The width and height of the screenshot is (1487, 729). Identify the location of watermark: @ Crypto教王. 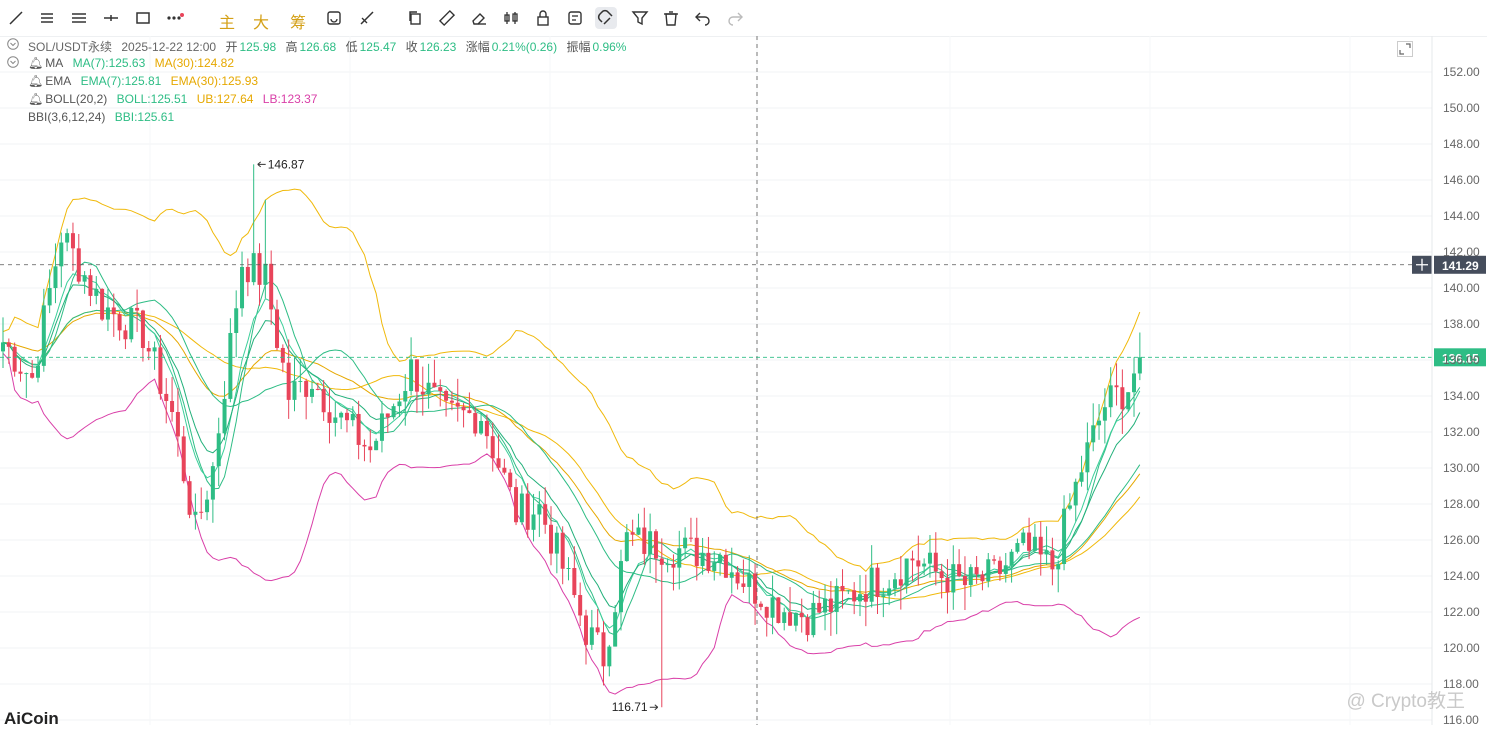
(1405, 701).